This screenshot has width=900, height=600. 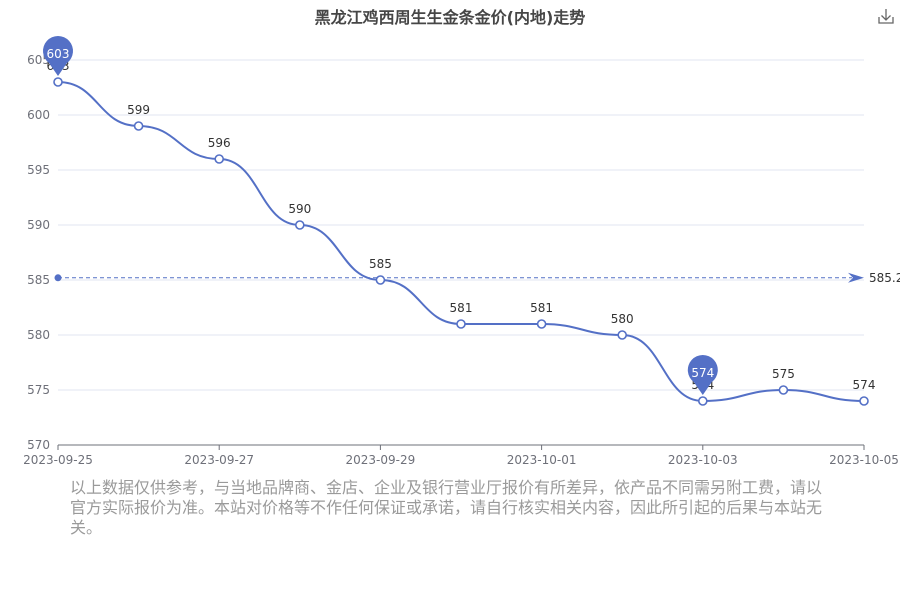 I want to click on y-tick-label: 575, so click(x=38, y=390).